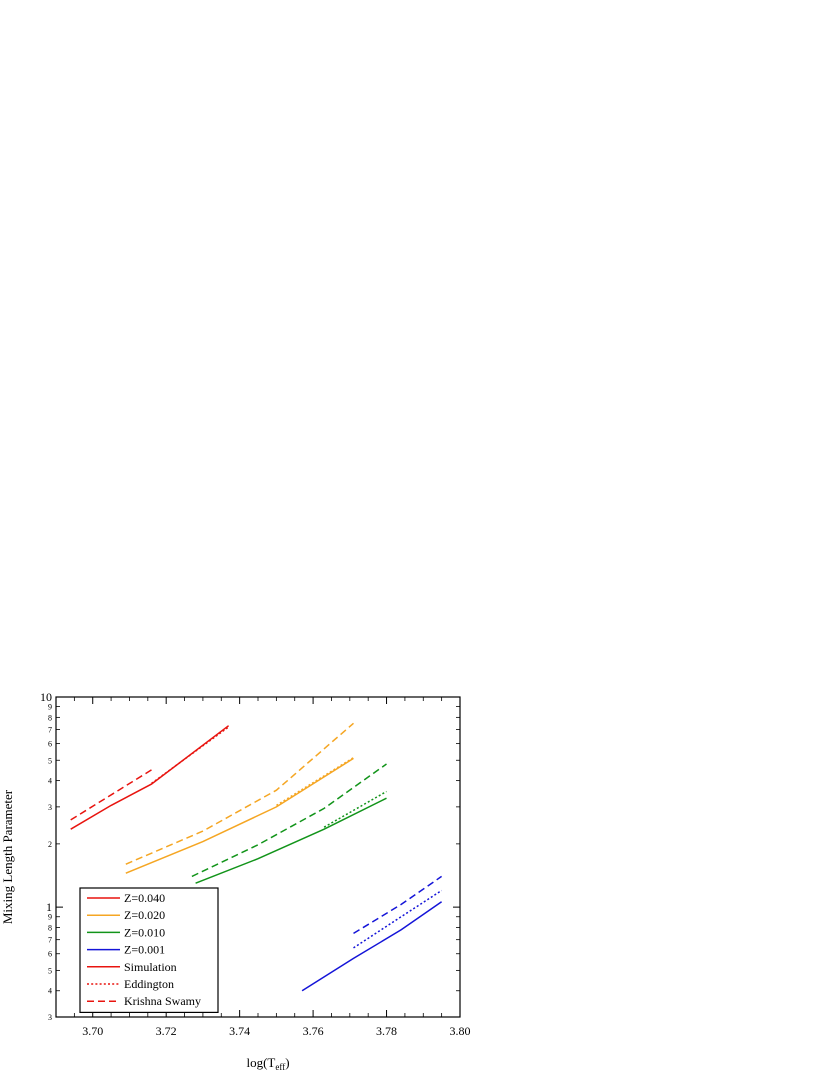 The height and width of the screenshot is (1075, 830). I want to click on legend-label-0: Z=0.040, so click(144, 898).